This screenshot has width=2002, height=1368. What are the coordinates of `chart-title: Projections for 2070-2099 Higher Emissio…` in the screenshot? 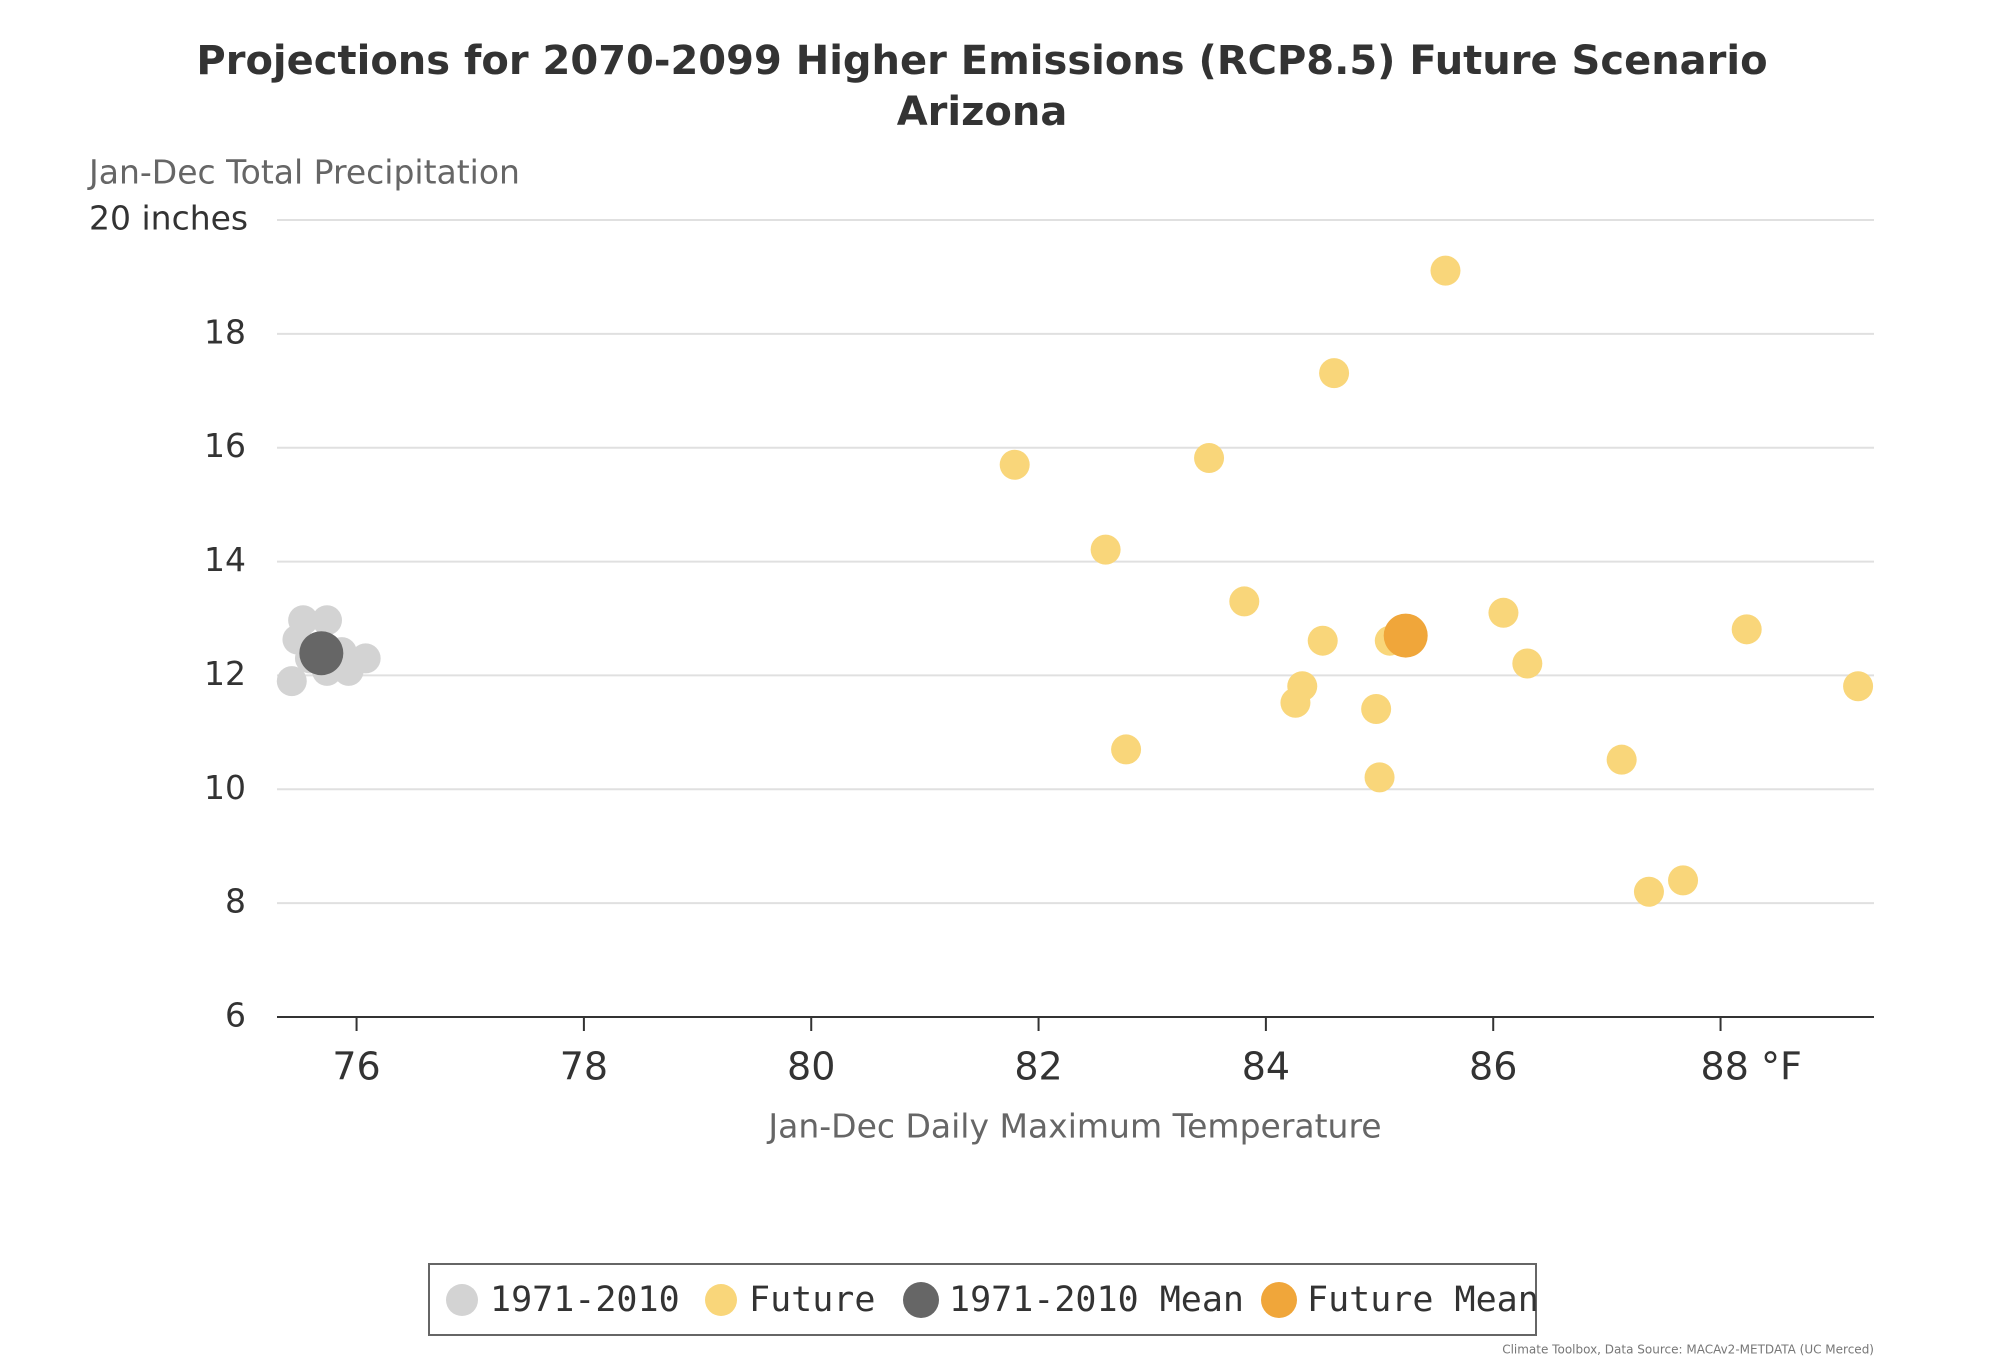 It's located at (981, 61).